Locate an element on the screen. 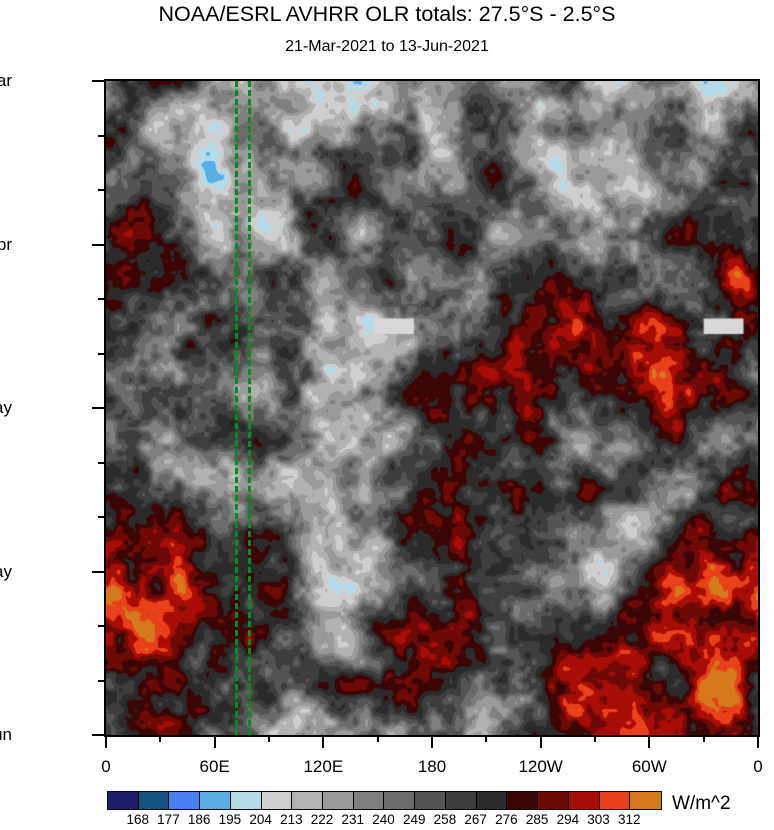  colorbar-tick-label: 294 is located at coordinates (568, 819).